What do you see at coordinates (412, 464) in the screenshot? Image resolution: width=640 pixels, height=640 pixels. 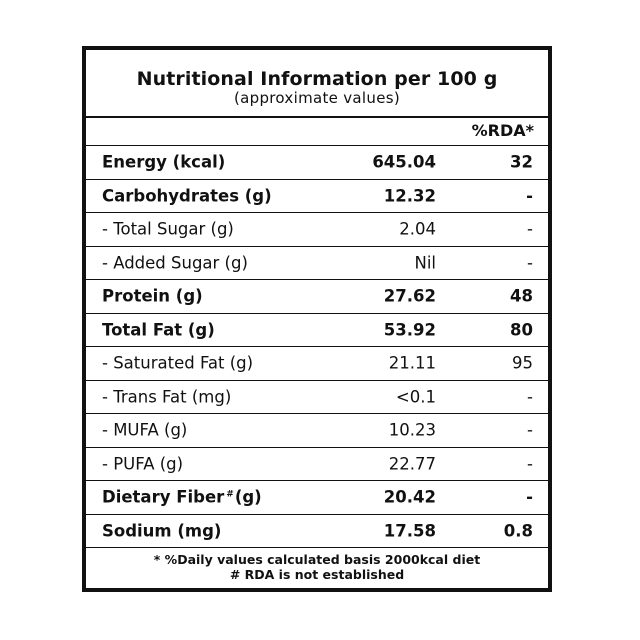 I see `nutrient-value: 22.77` at bounding box center [412, 464].